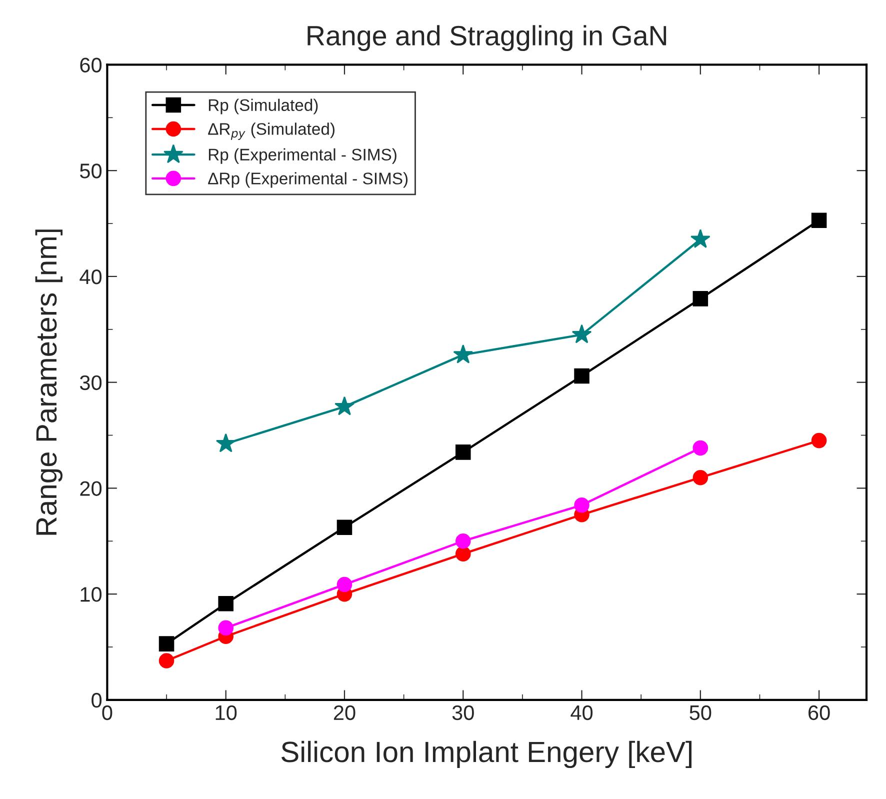 This screenshot has width=886, height=799. I want to click on x-tick-label: 20, so click(345, 712).